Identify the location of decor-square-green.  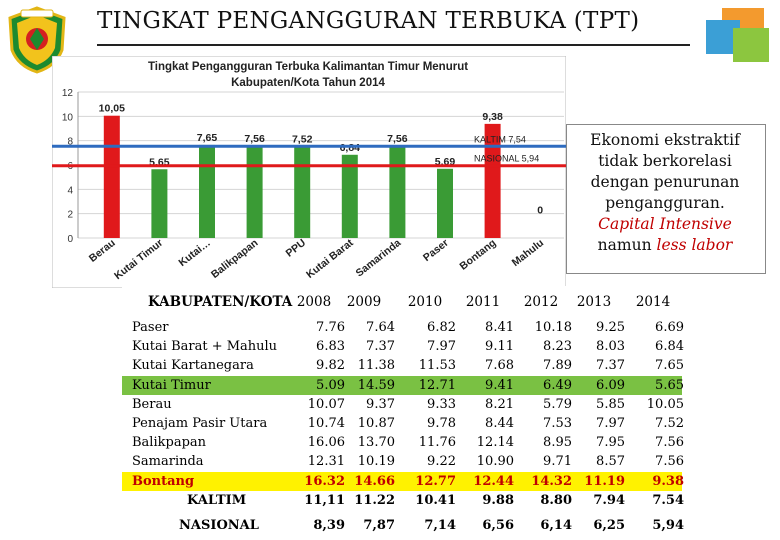
(751, 45).